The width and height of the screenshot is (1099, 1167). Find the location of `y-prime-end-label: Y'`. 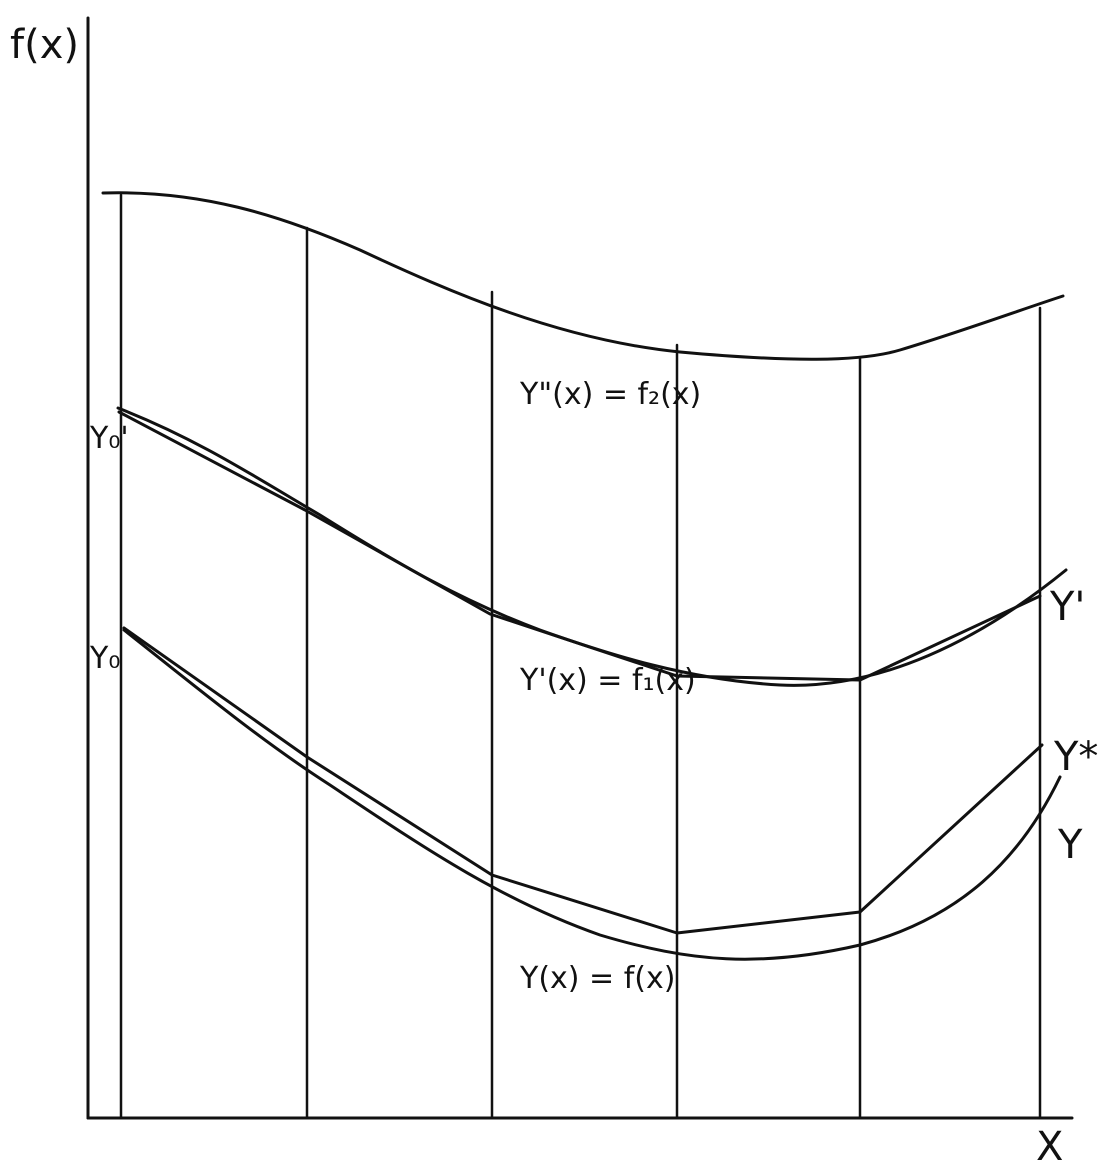

y-prime-end-label: Y' is located at coordinates (1067, 607).